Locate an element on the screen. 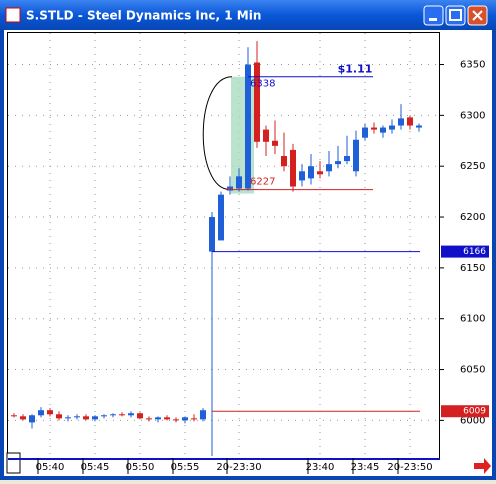  y-tick-label: 6350 is located at coordinates (472, 65).